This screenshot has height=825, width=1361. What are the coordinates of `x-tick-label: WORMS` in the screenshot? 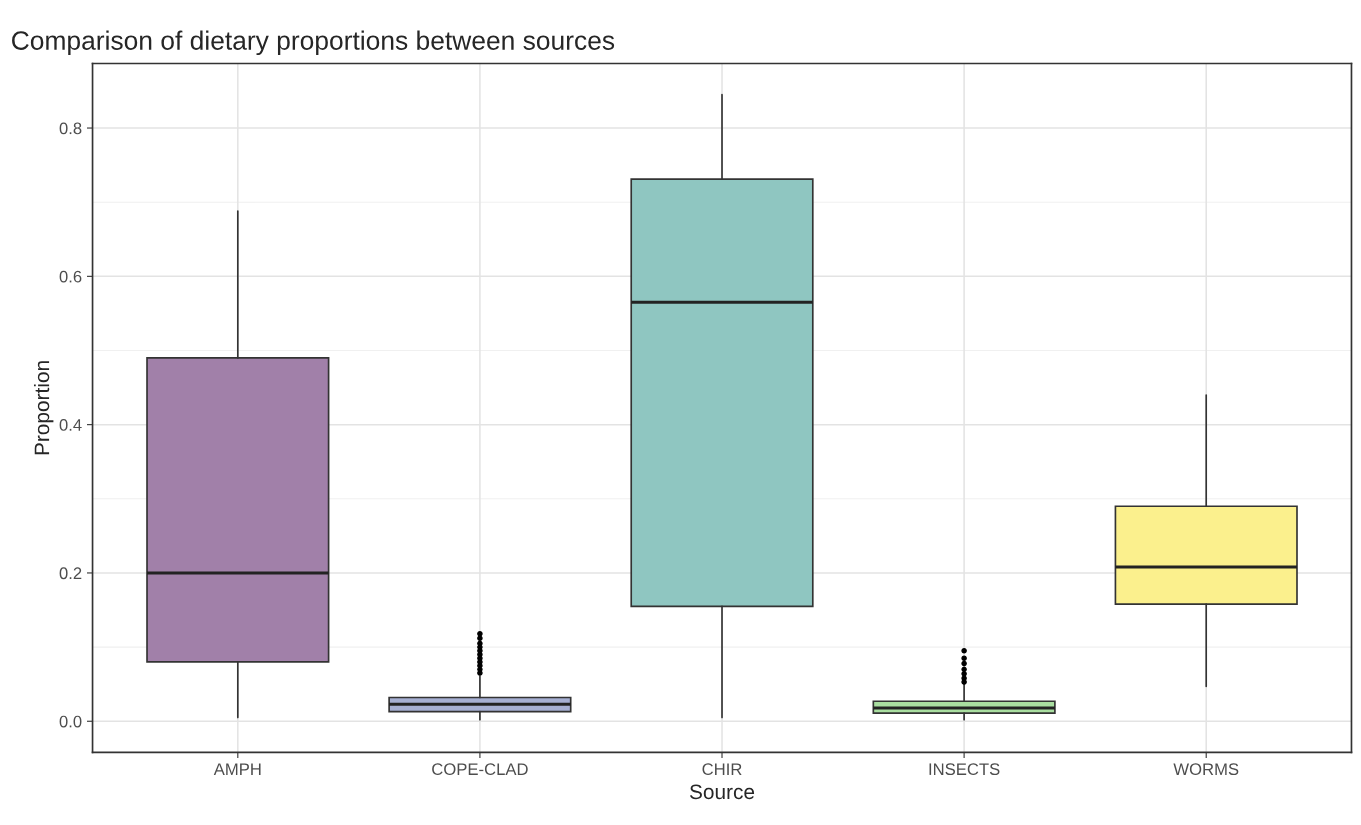 It's located at (1206, 769).